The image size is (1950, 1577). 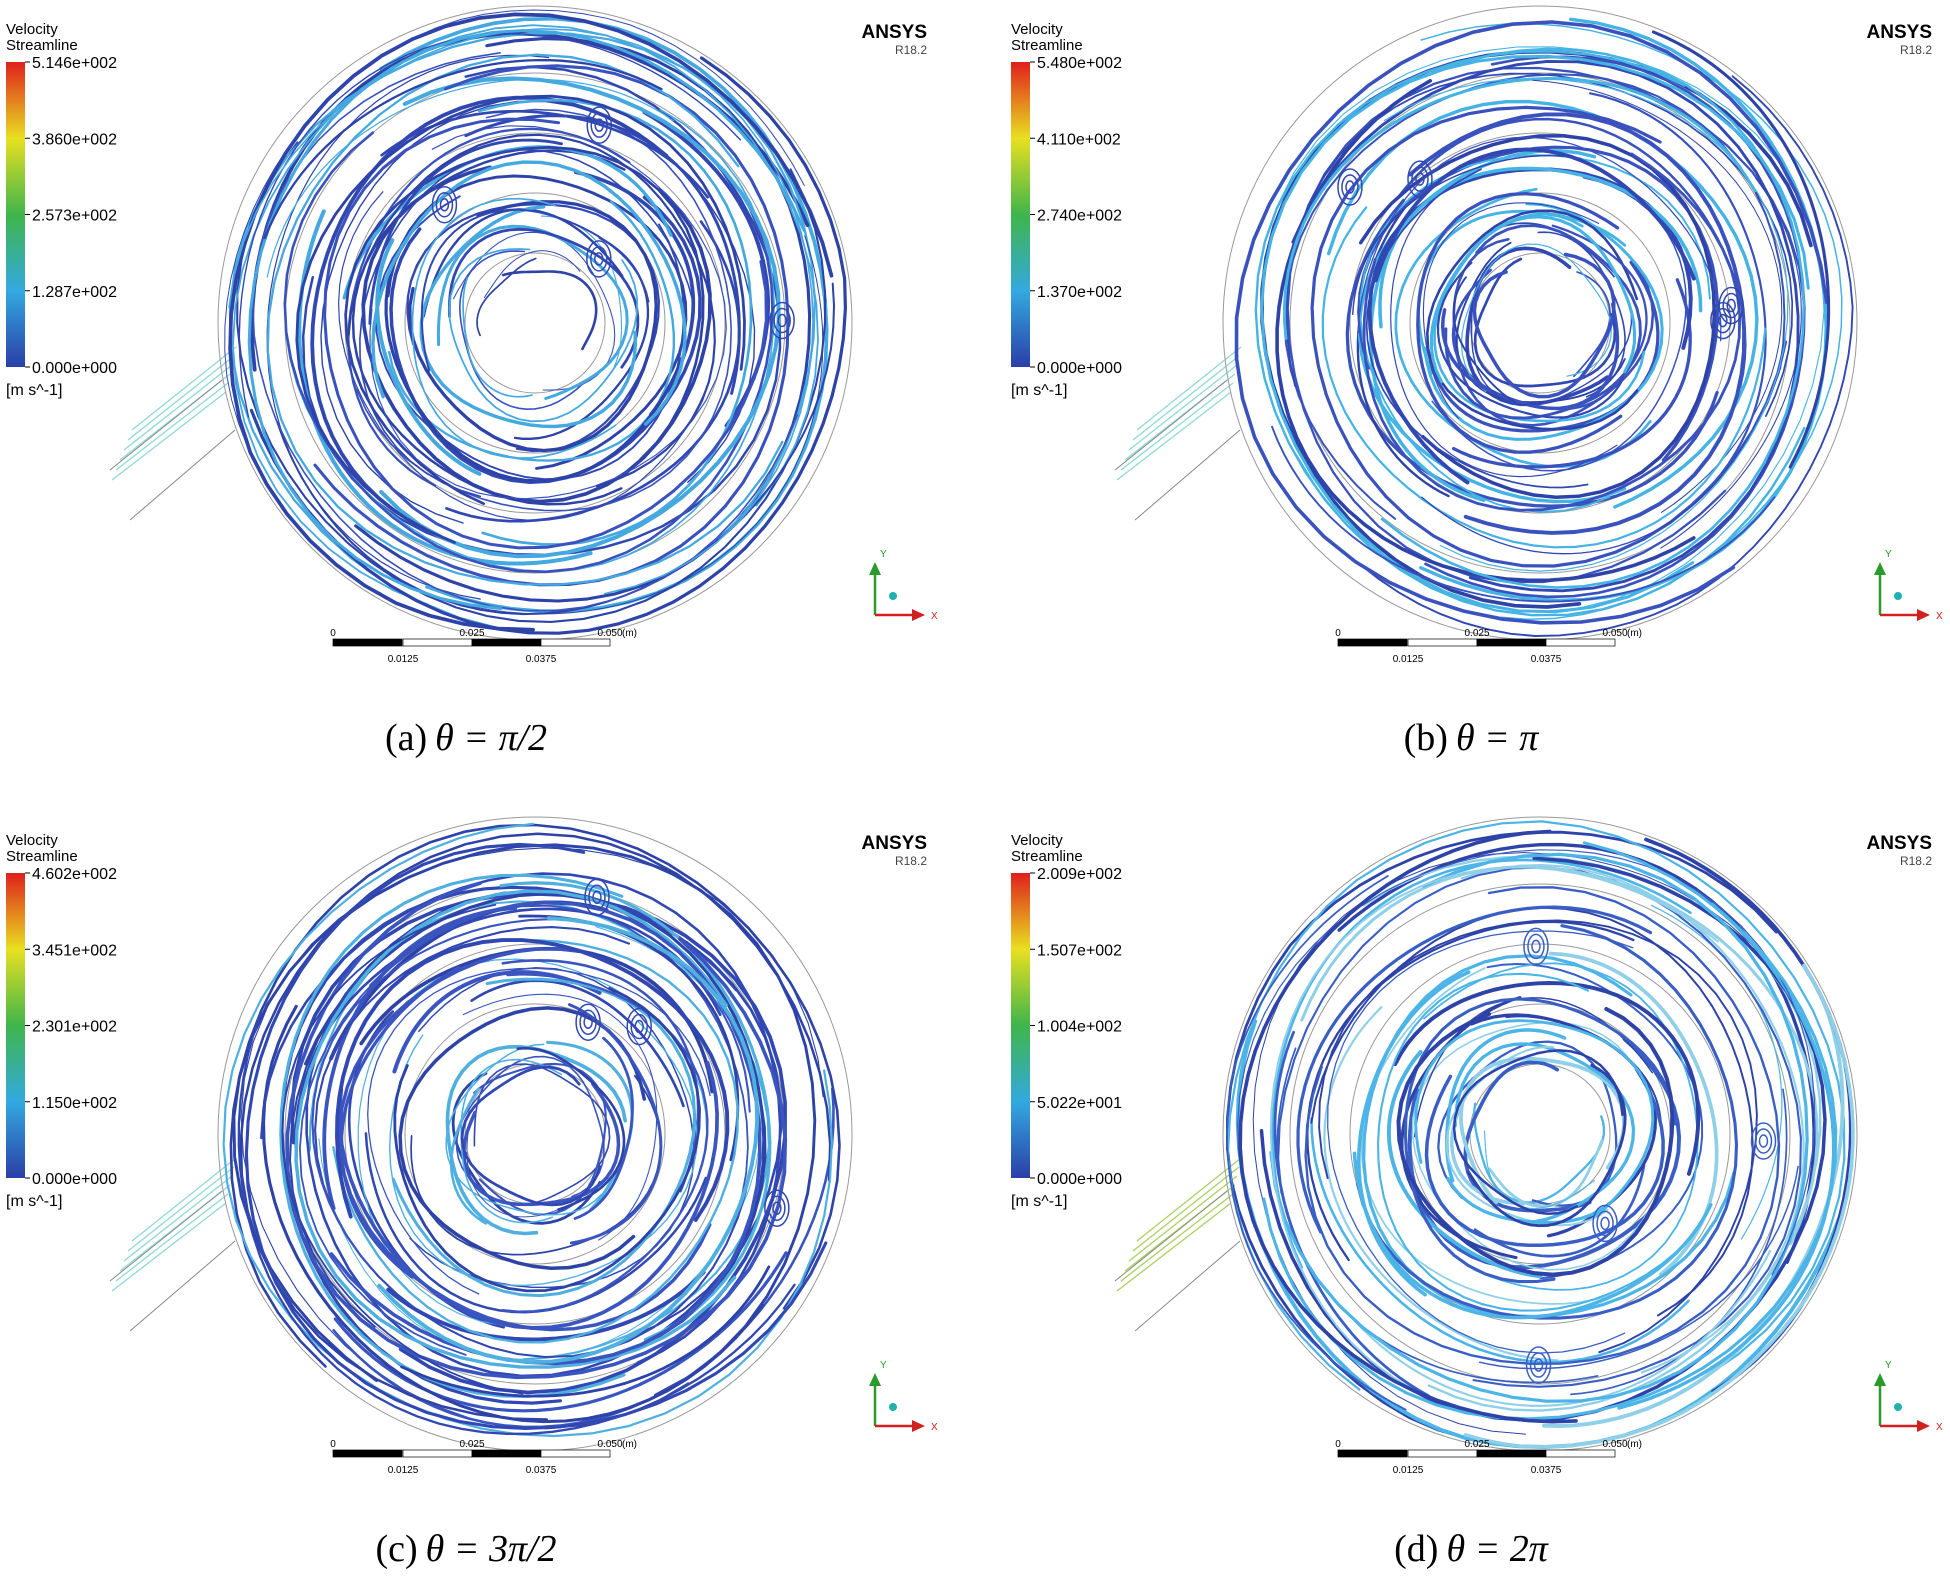 What do you see at coordinates (74, 139) in the screenshot?
I see `colorbar-label: 3.860e+002` at bounding box center [74, 139].